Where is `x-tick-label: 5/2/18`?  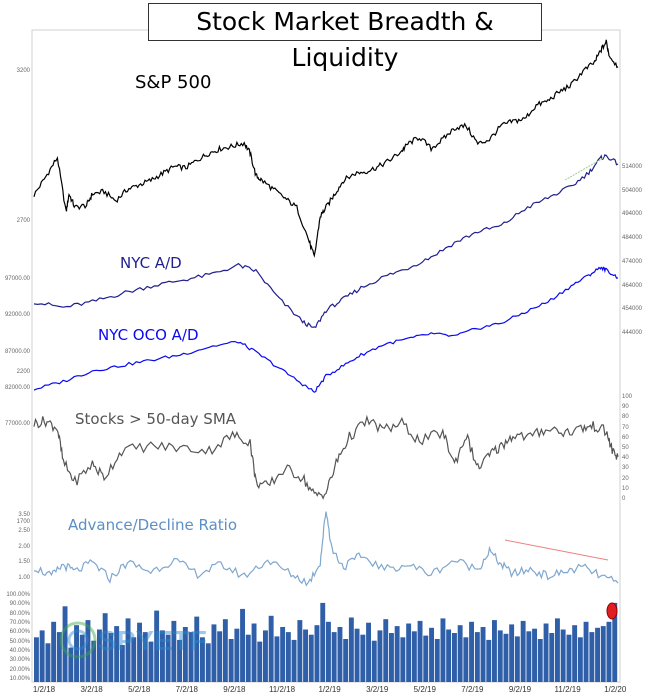
x-tick-label: 5/2/18 is located at coordinates (139, 689).